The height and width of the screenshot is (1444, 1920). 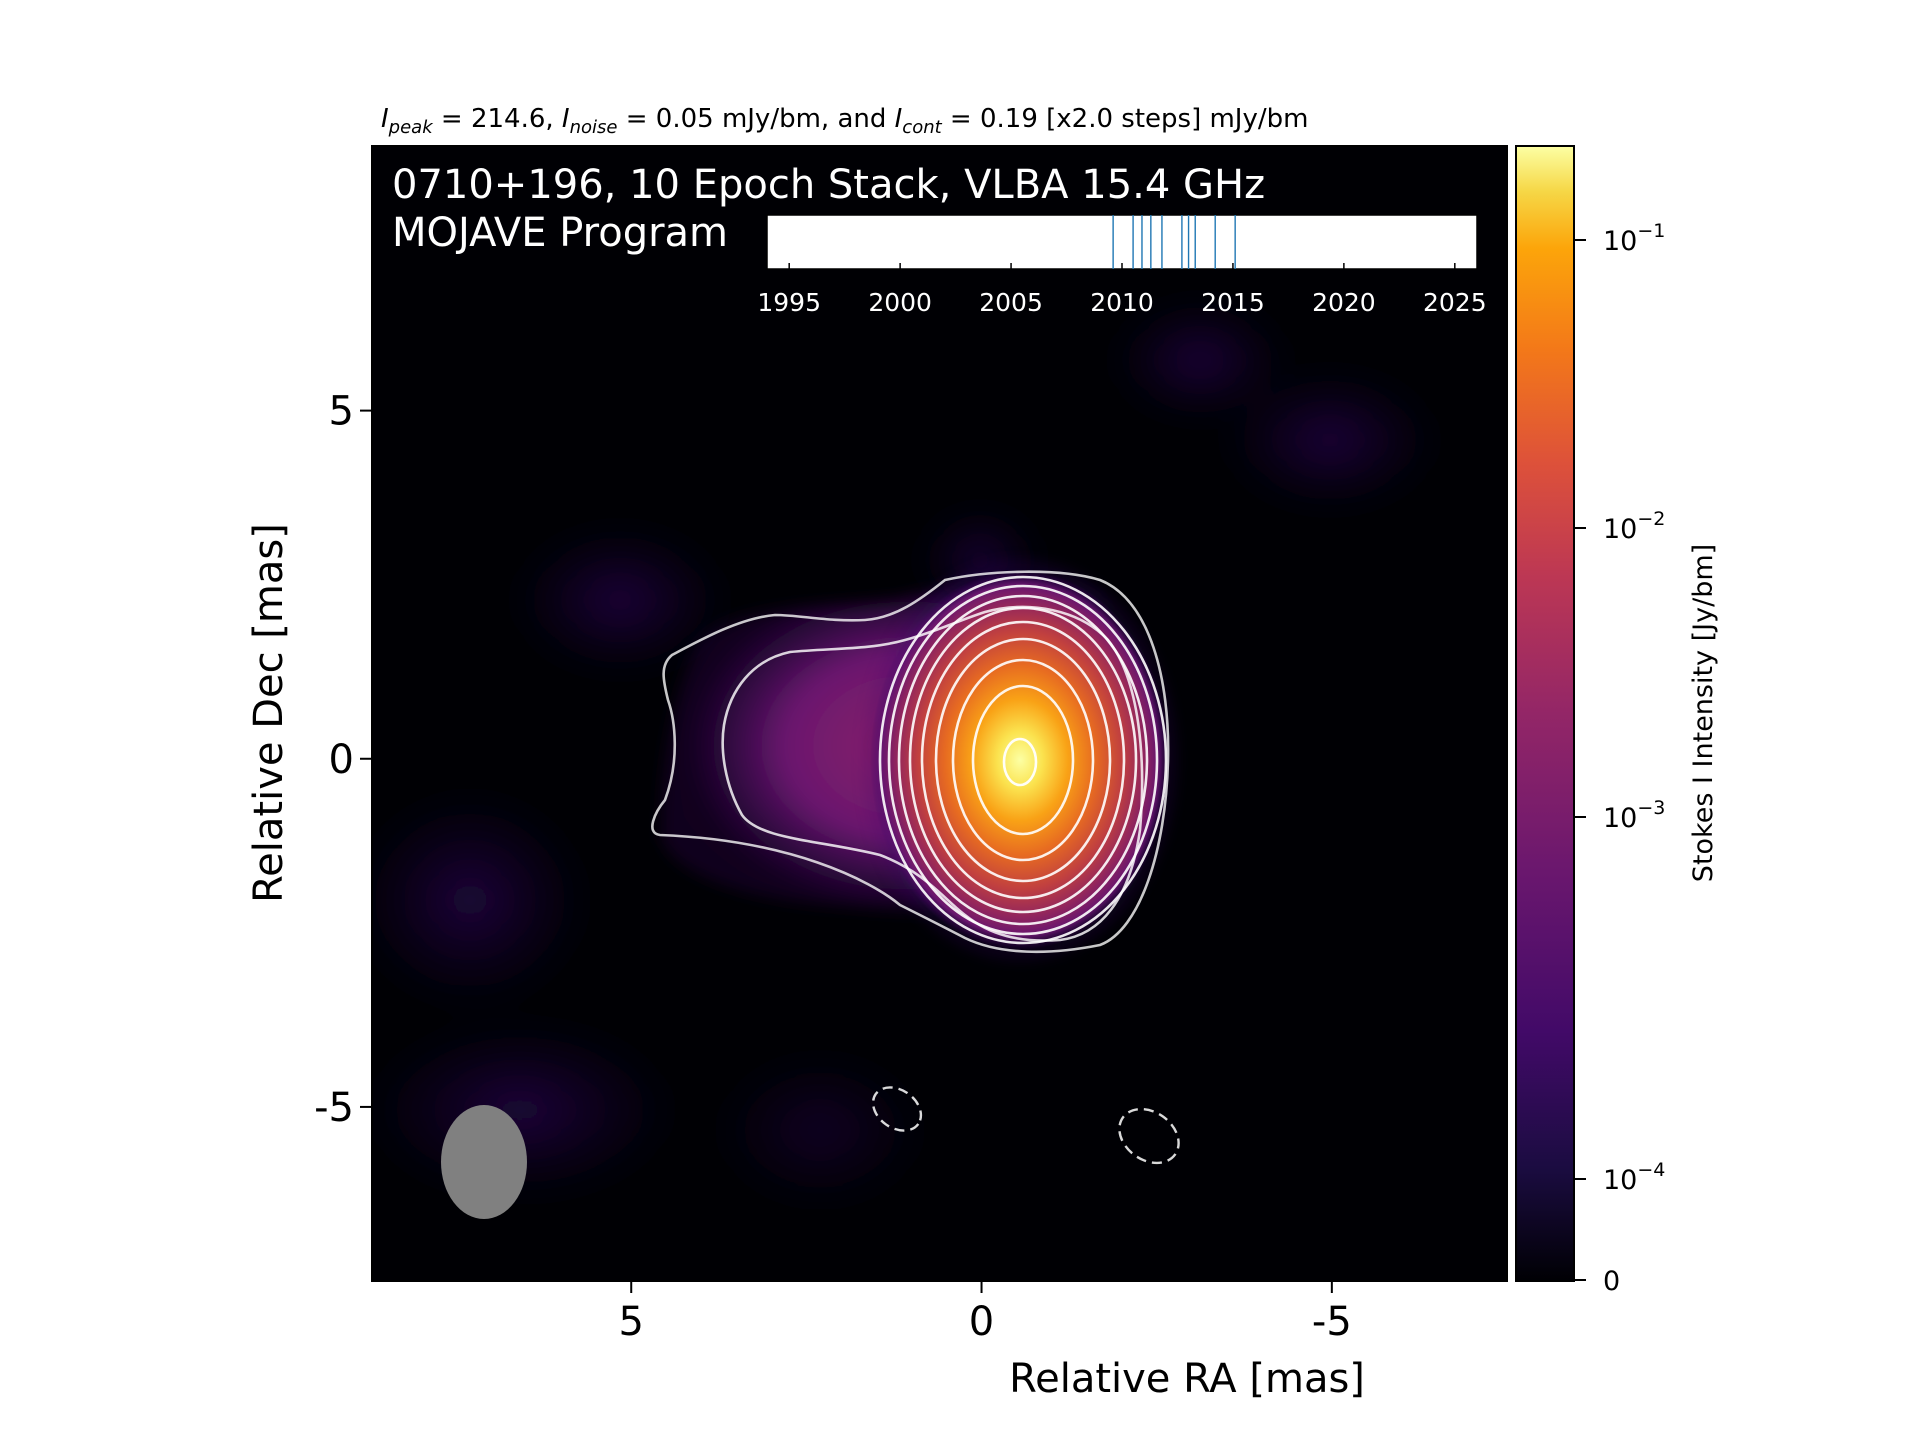 What do you see at coordinates (334, 1108) in the screenshot?
I see `y-tick-label: -5` at bounding box center [334, 1108].